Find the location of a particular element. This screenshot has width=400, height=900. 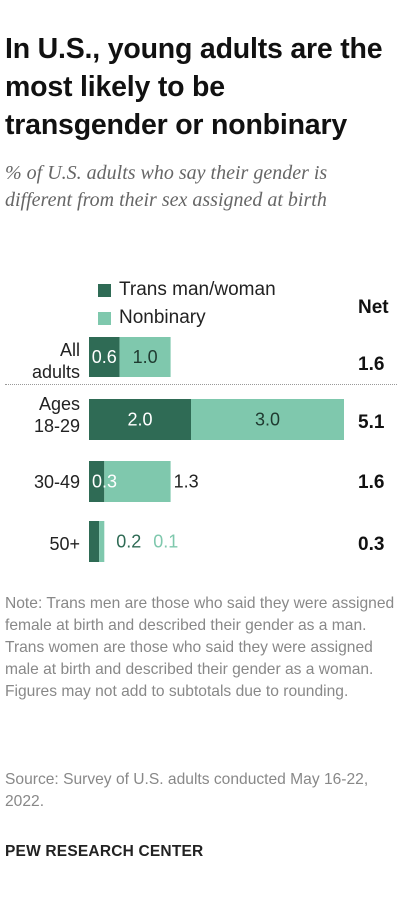

net-value-30-49: 1.6 is located at coordinates (371, 482).